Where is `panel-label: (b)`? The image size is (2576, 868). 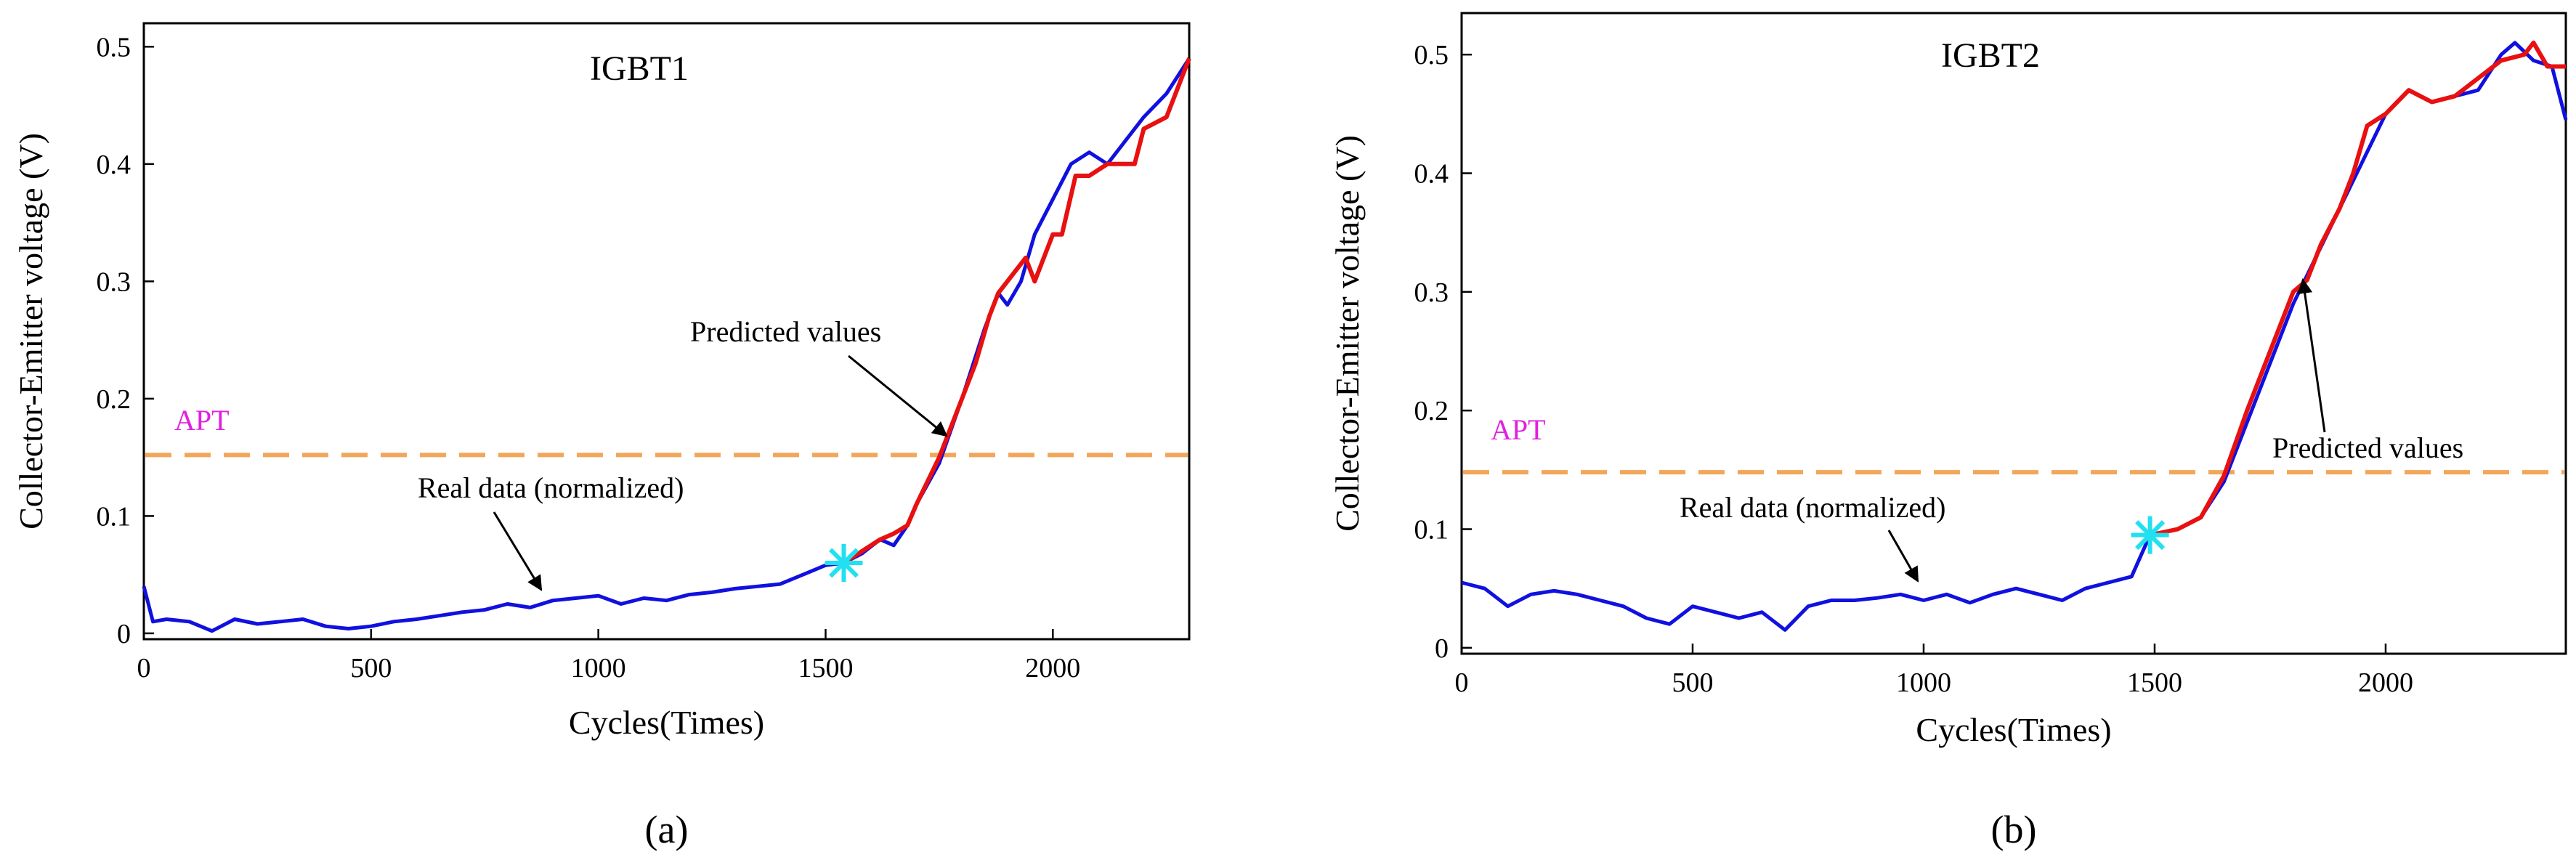
panel-label: (b) is located at coordinates (2014, 829).